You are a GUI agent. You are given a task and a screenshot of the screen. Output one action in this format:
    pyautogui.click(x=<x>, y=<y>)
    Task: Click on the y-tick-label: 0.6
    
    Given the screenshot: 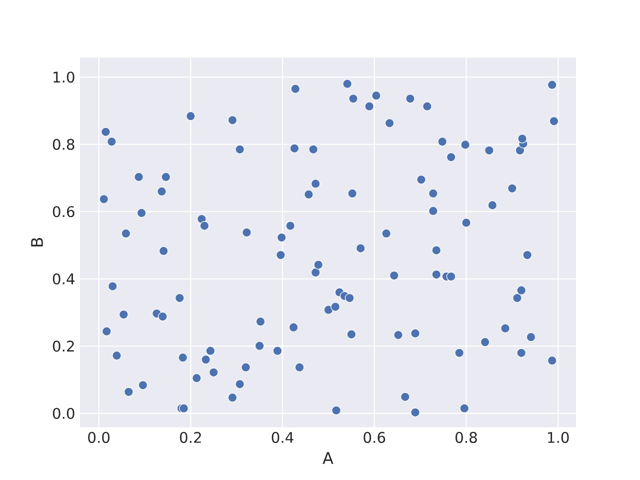 What is the action you would take?
    pyautogui.click(x=63, y=212)
    